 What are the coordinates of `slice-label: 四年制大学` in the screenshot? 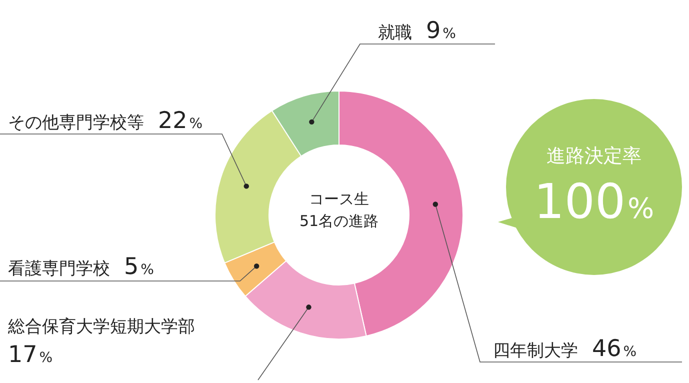 It's located at (535, 351).